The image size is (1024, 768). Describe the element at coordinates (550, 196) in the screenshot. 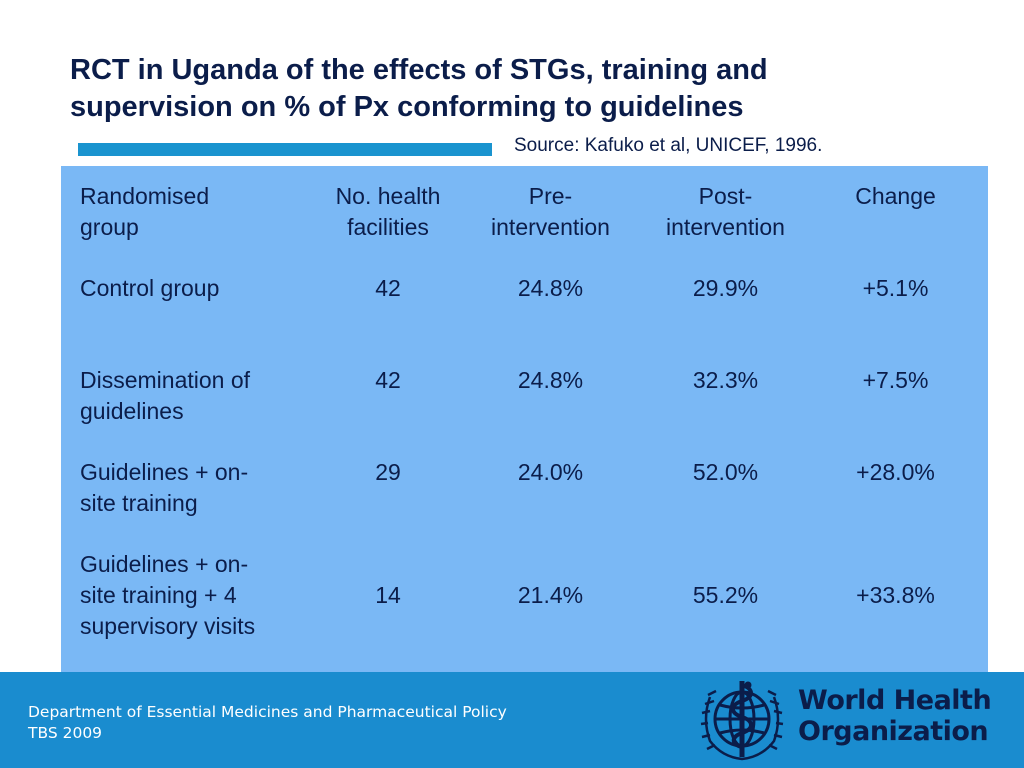

I see `header-line: Pre-` at that location.